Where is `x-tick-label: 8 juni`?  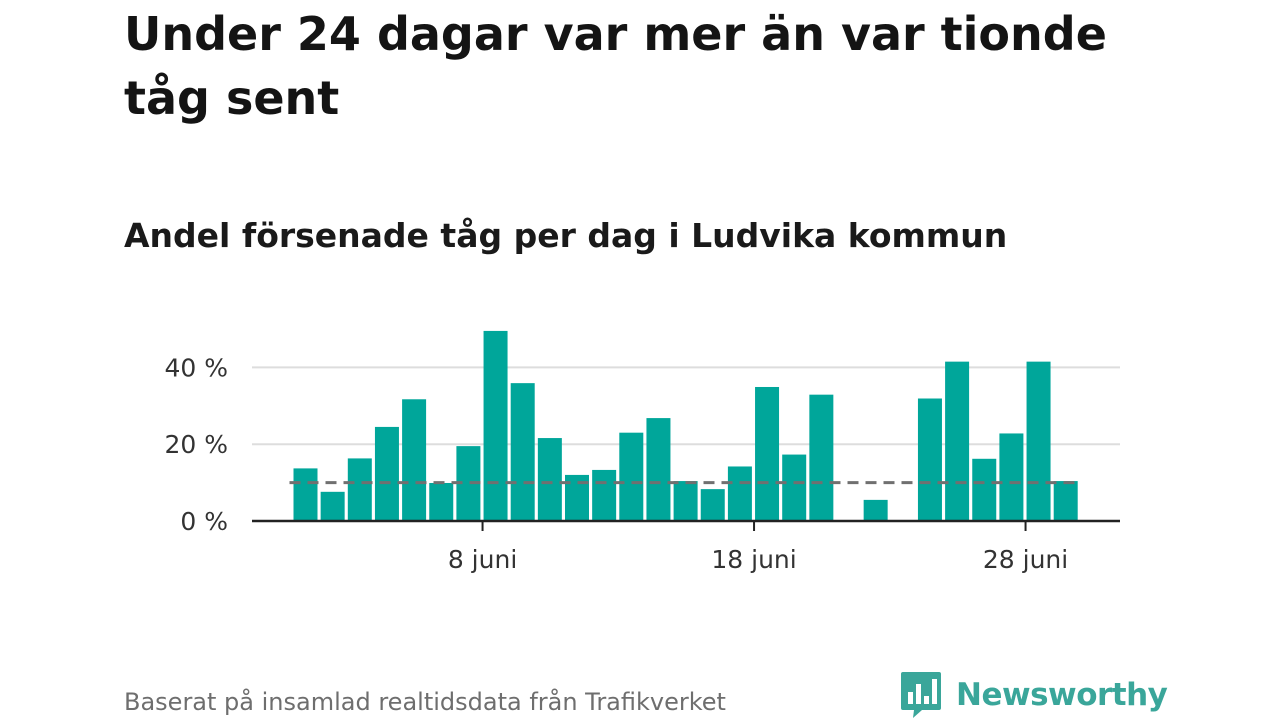
x-tick-label: 8 juni is located at coordinates (482, 559).